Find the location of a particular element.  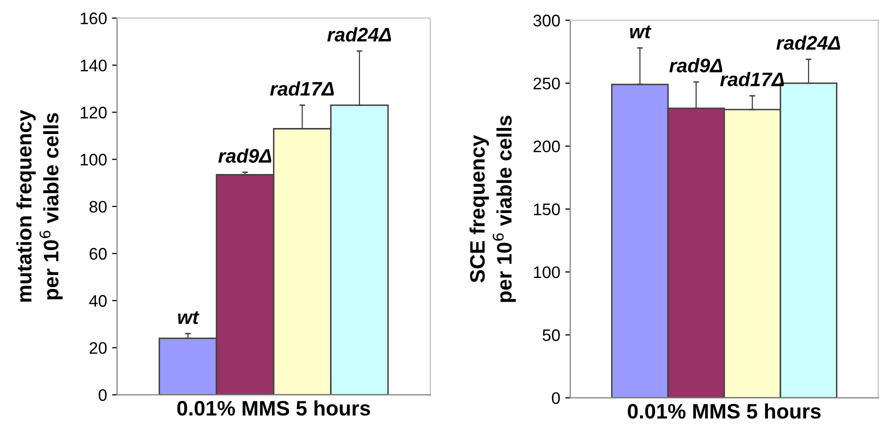

y-tick-label: 20 is located at coordinates (98, 348).